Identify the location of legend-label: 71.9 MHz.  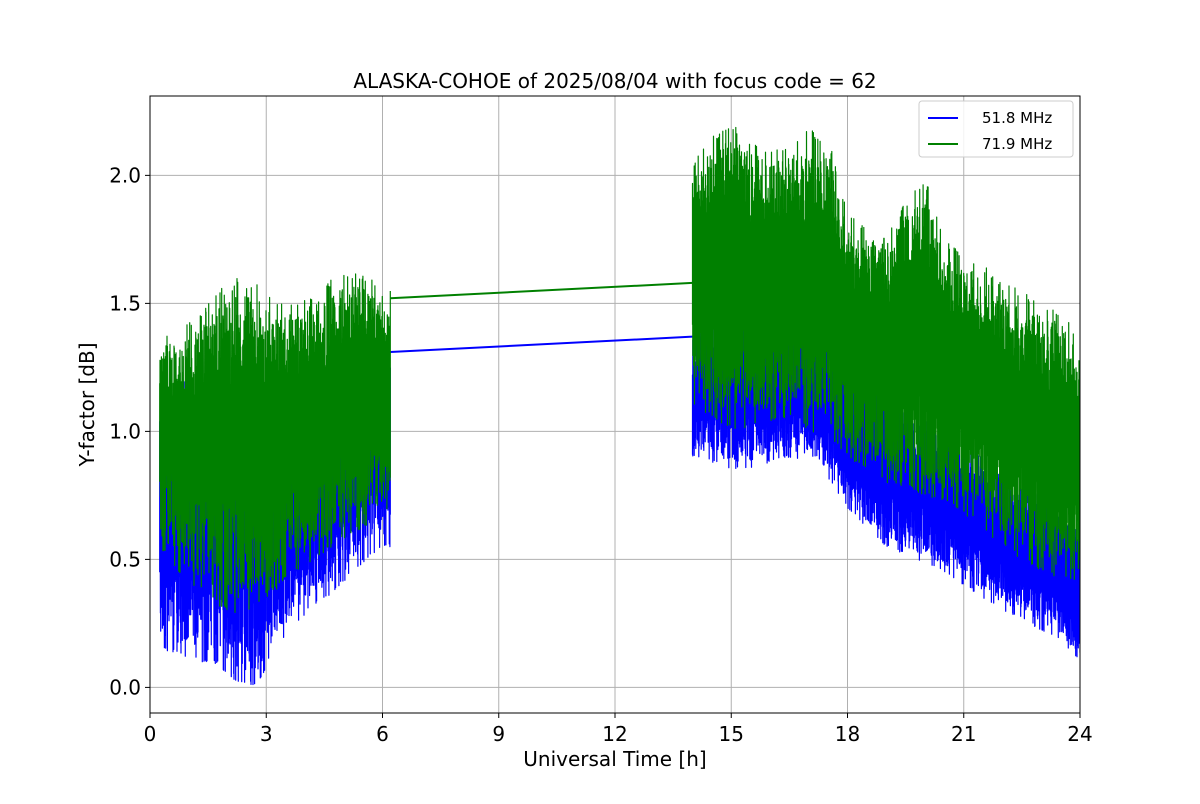
(1017, 144).